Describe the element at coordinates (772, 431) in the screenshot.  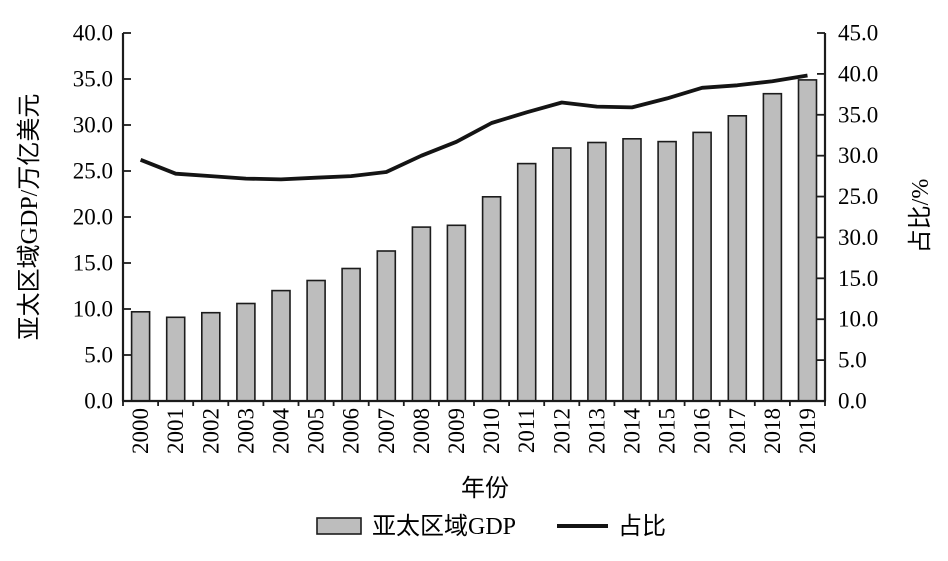
I see `x-tick-label-2018: 2018` at that location.